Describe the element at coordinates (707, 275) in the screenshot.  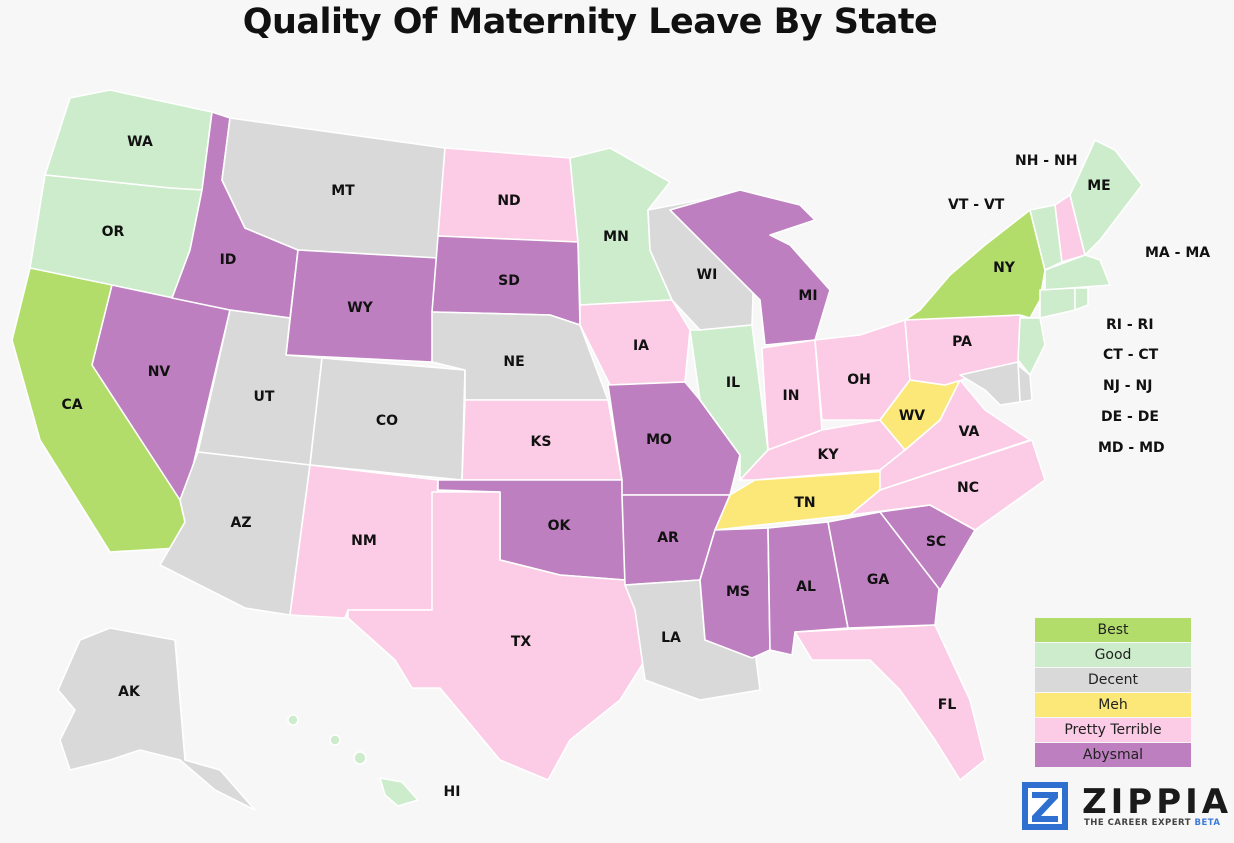
I see `state-label-WI: WI` at that location.